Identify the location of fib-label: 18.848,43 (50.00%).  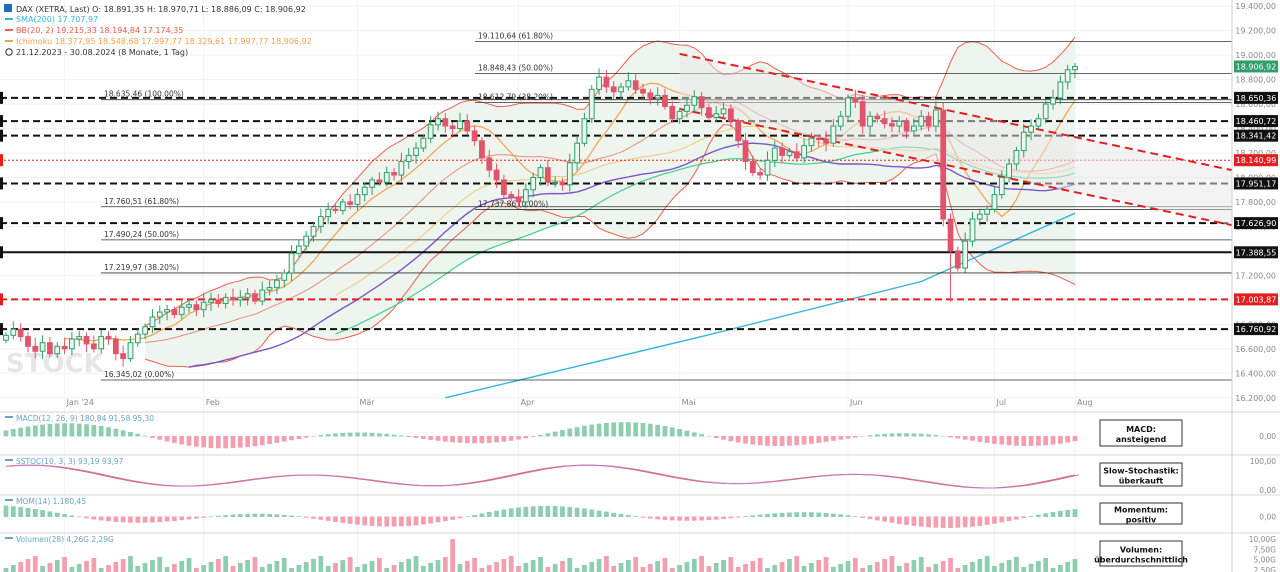
(515, 68).